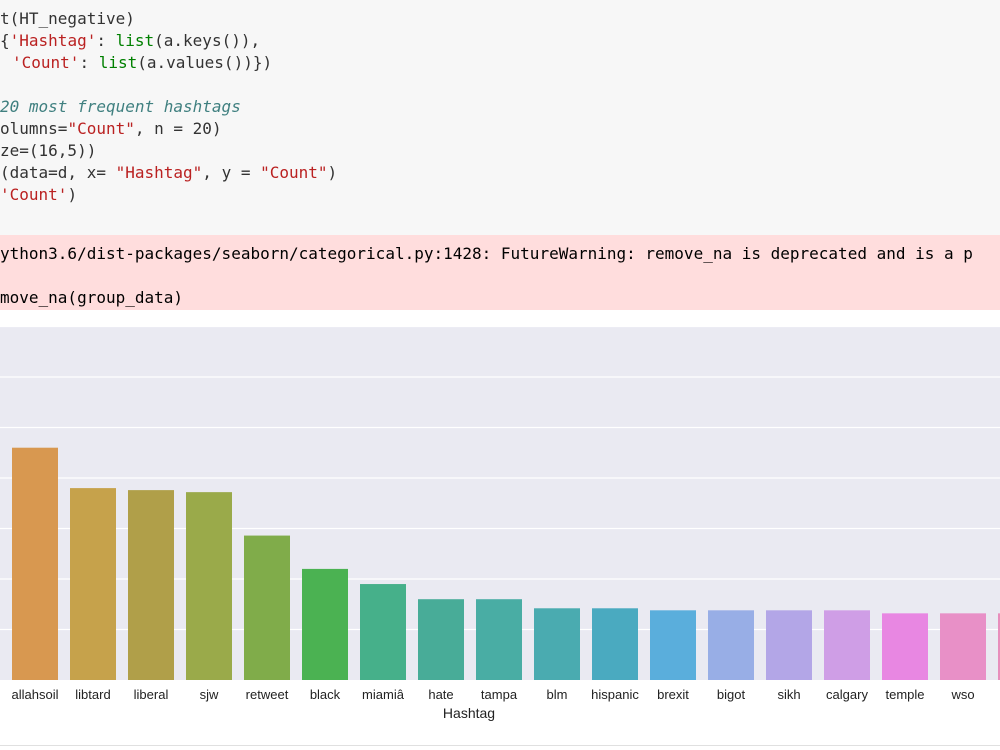  What do you see at coordinates (39, 194) in the screenshot?
I see `code-line-8: 'Count')` at bounding box center [39, 194].